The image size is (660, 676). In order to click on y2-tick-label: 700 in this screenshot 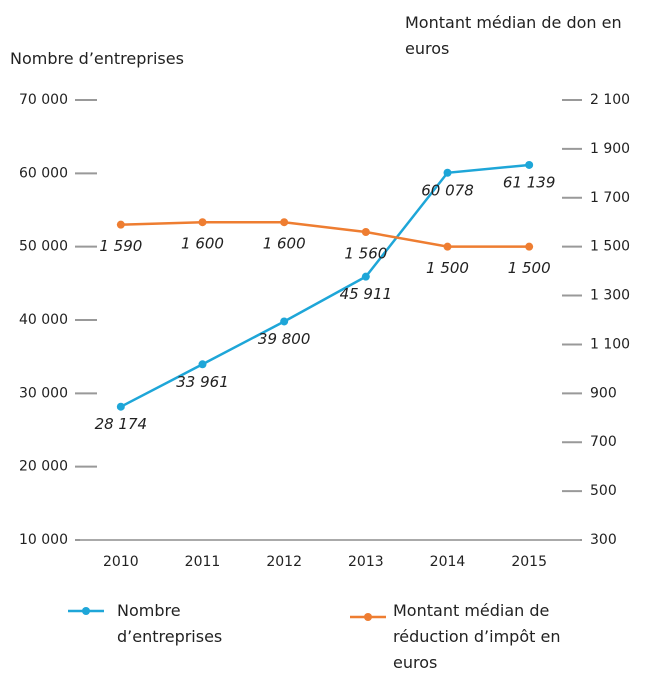, I will do `click(603, 442)`.